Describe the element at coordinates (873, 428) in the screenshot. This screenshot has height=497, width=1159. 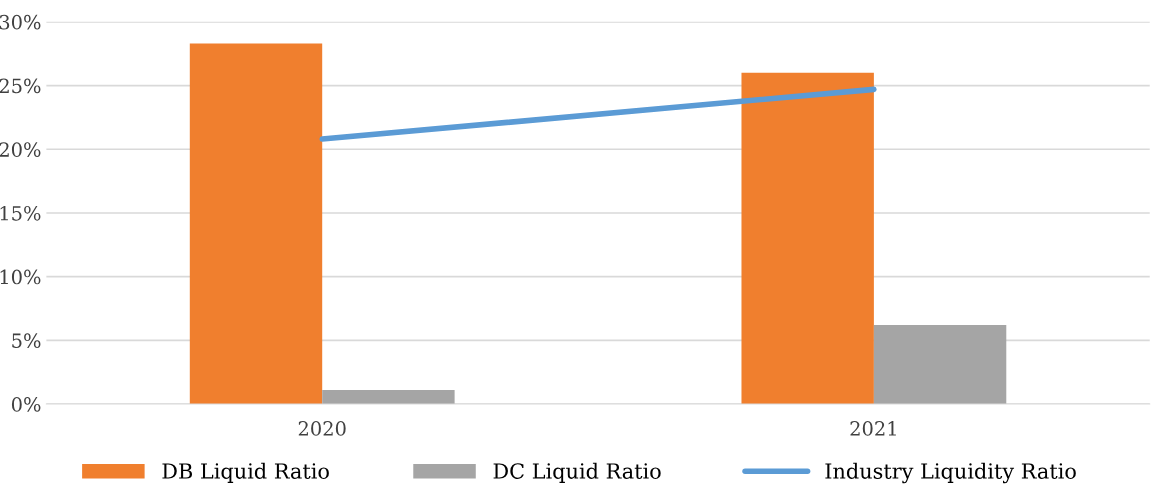
I see `x-tick-label: 2021` at that location.